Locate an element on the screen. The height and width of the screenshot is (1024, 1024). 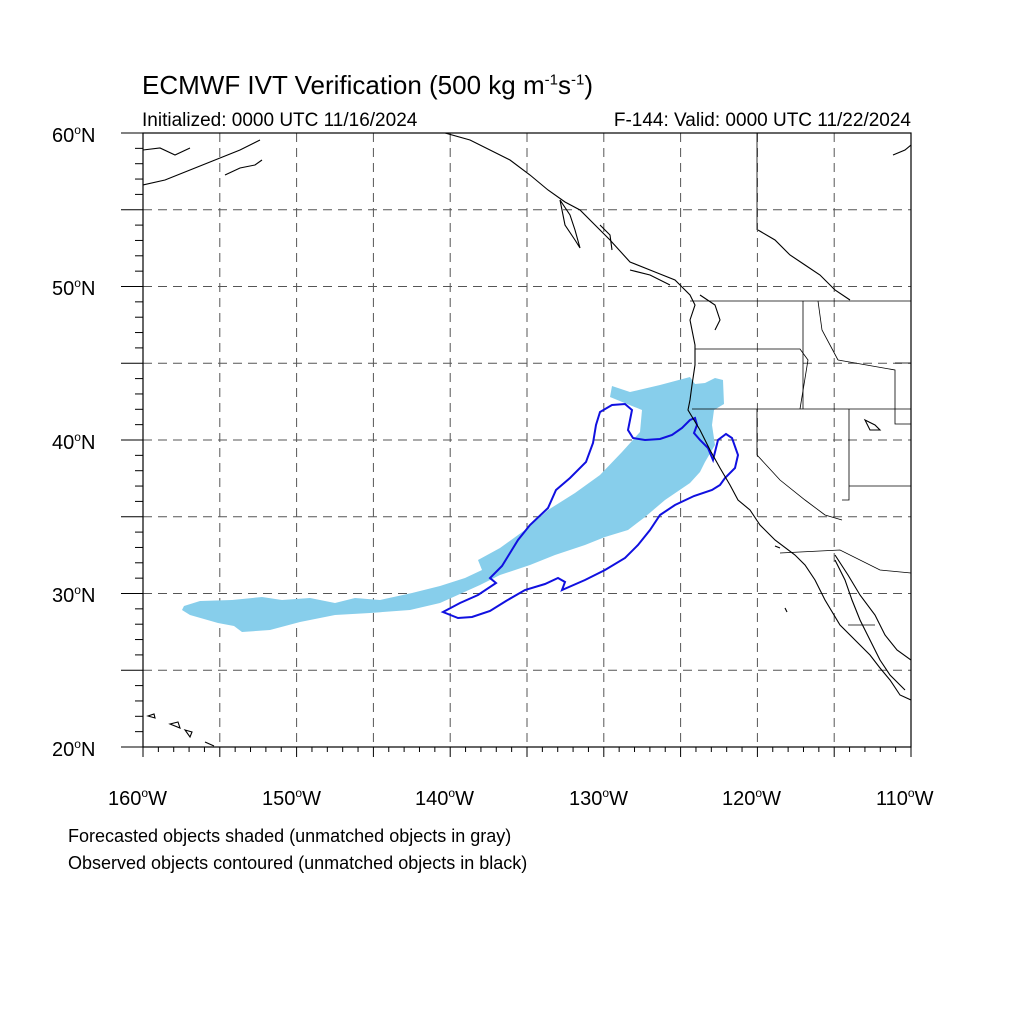
political-boundaries is located at coordinates (800, 379).